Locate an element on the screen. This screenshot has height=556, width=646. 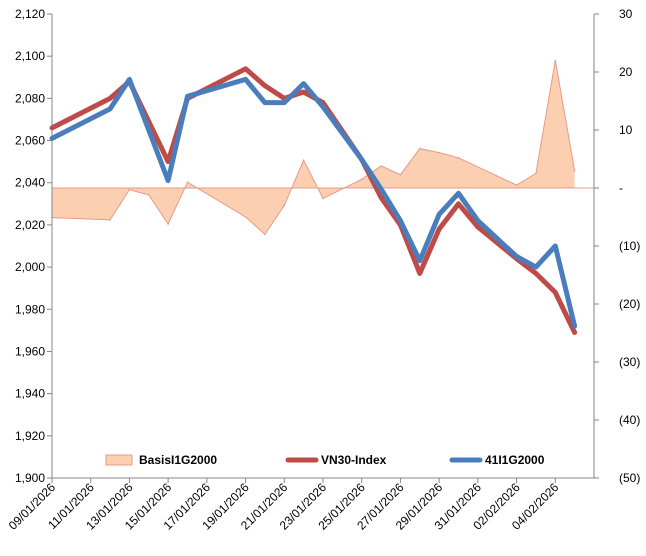
right-tick-label: - is located at coordinates (621, 188).